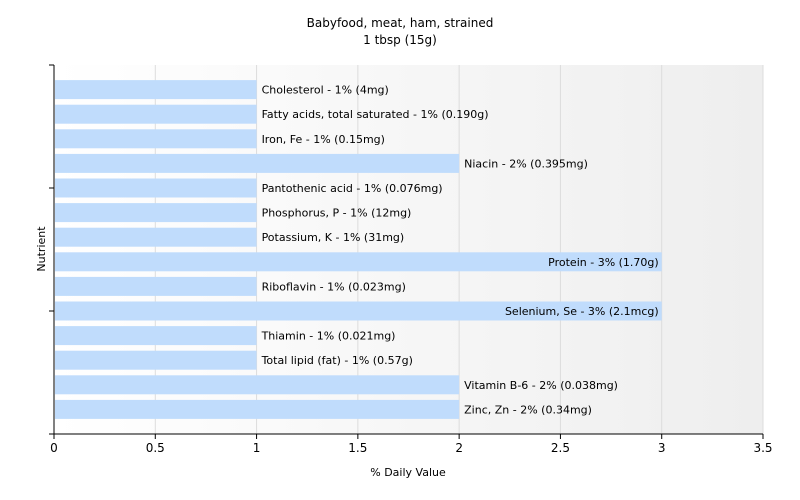  I want to click on bar-label: Riboflavin - 1% (0.023mg), so click(334, 286).